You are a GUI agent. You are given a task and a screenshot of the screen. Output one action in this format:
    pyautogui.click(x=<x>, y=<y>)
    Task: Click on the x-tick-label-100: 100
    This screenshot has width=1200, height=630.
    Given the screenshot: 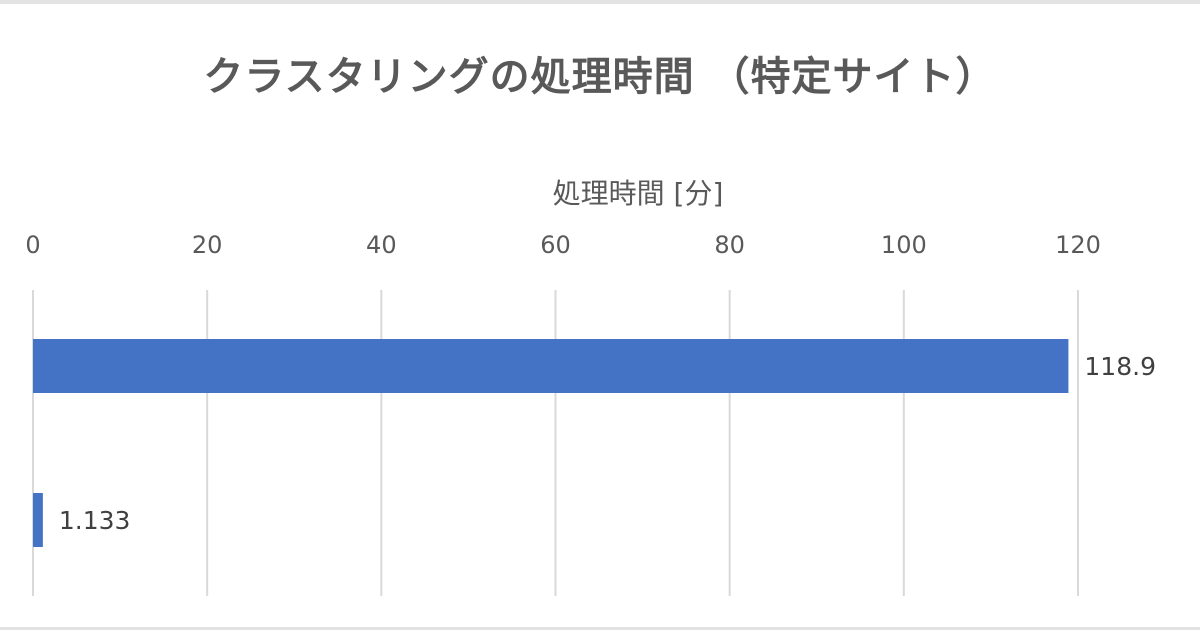 What is the action you would take?
    pyautogui.click(x=904, y=245)
    